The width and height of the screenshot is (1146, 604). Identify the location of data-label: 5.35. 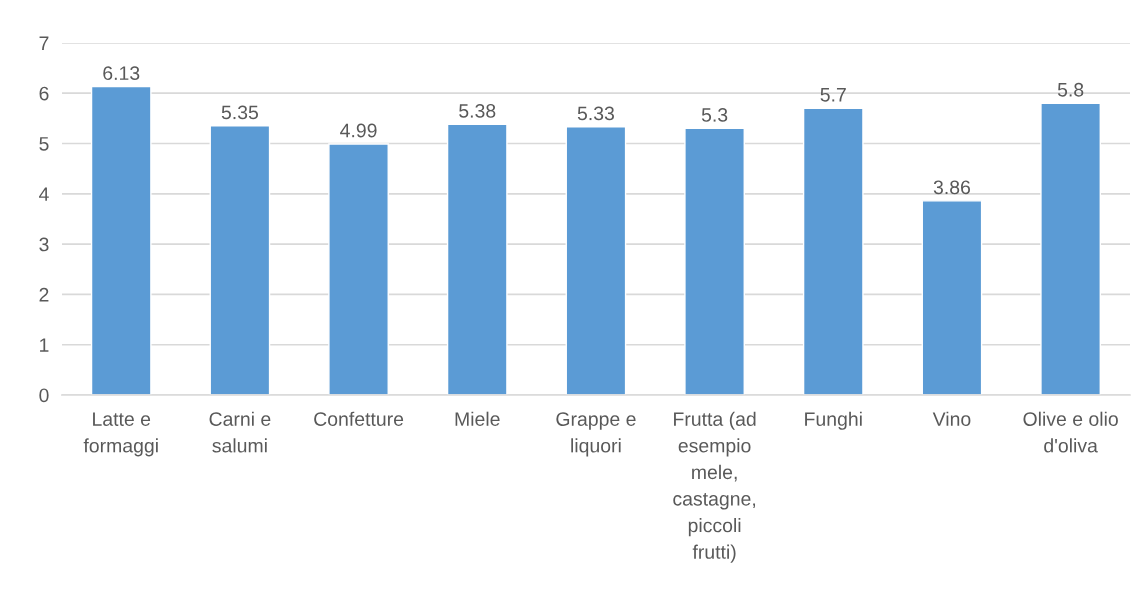
(239, 112).